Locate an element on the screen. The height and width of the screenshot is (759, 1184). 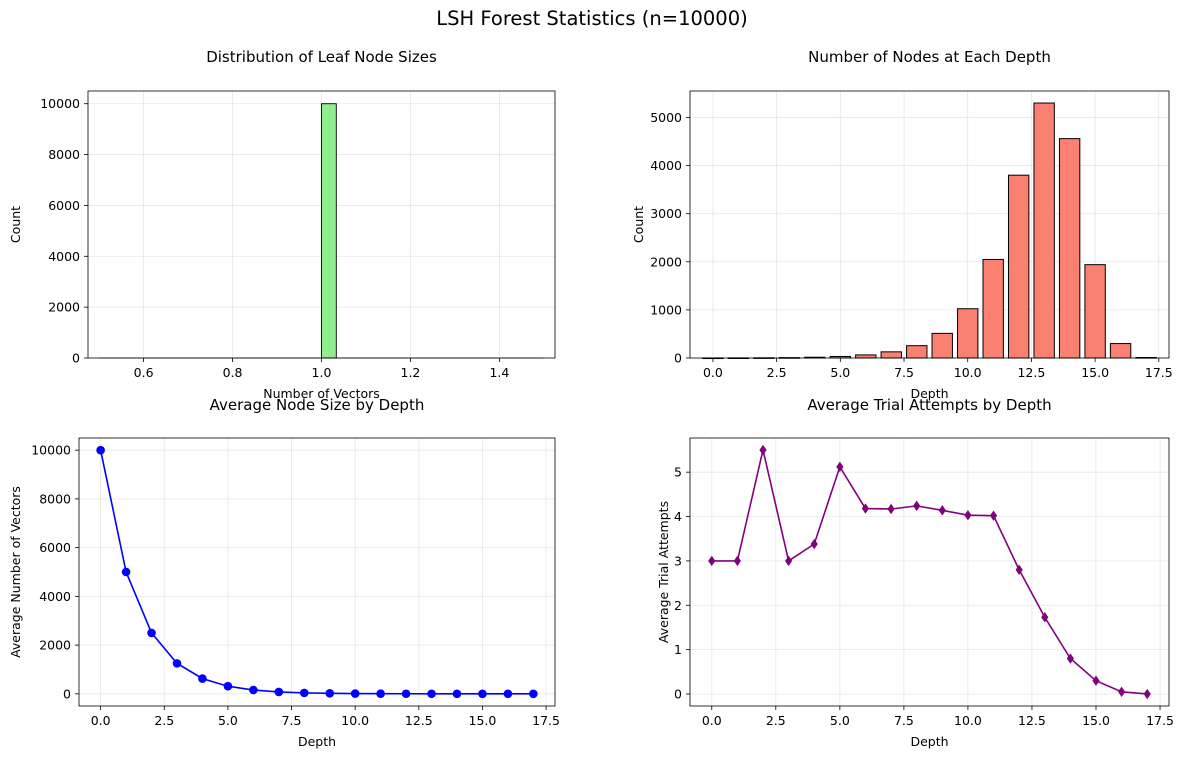
subplot-title: Average Node Size by Depth is located at coordinates (317, 405).